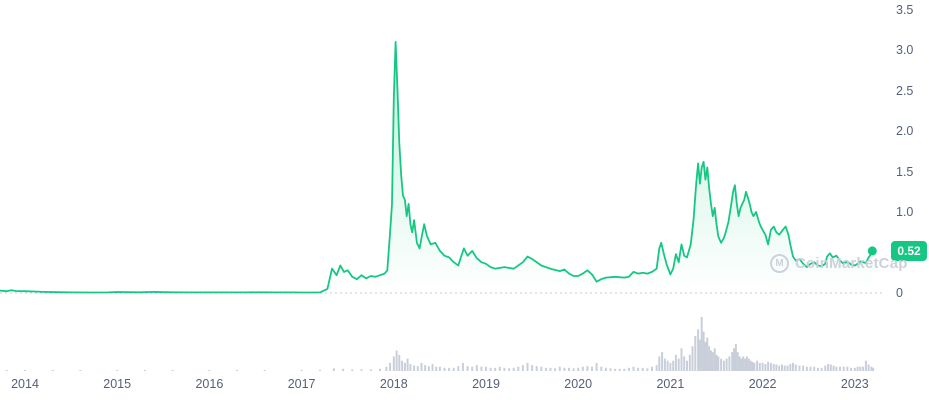 The height and width of the screenshot is (400, 929). What do you see at coordinates (905, 171) in the screenshot?
I see `y-axis-tick-label: 1.5` at bounding box center [905, 171].